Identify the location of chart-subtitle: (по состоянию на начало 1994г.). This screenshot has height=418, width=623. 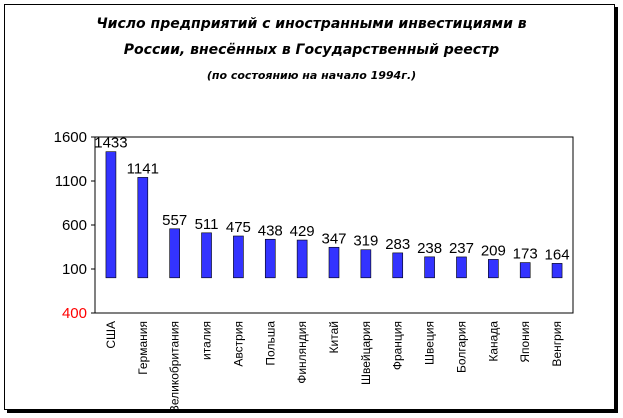
(311, 75).